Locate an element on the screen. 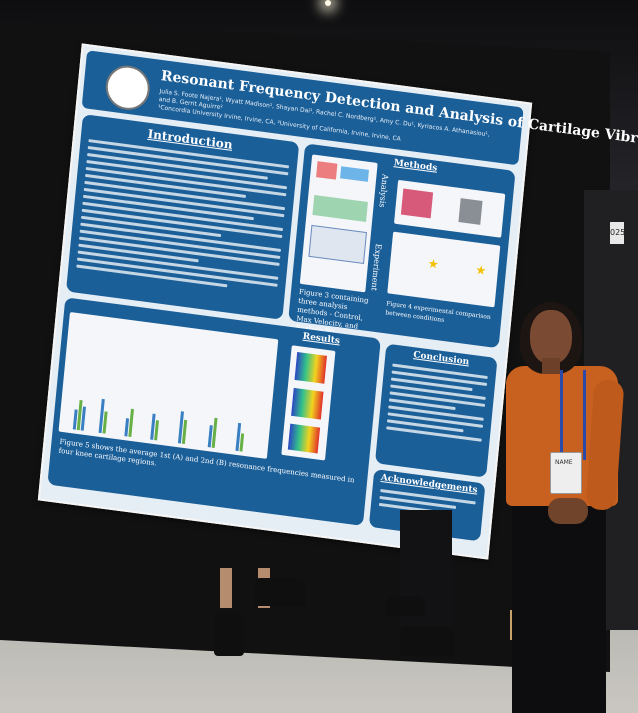 This screenshot has height=713, width=638. presenter-face is located at coordinates (551, 337).